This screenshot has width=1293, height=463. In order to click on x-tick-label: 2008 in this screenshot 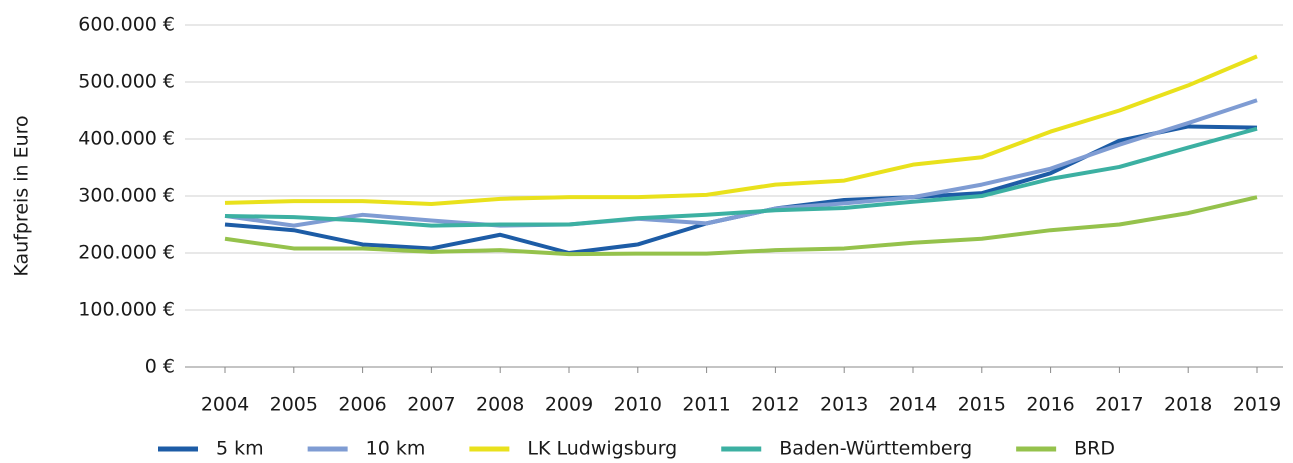, I will do `click(500, 405)`.